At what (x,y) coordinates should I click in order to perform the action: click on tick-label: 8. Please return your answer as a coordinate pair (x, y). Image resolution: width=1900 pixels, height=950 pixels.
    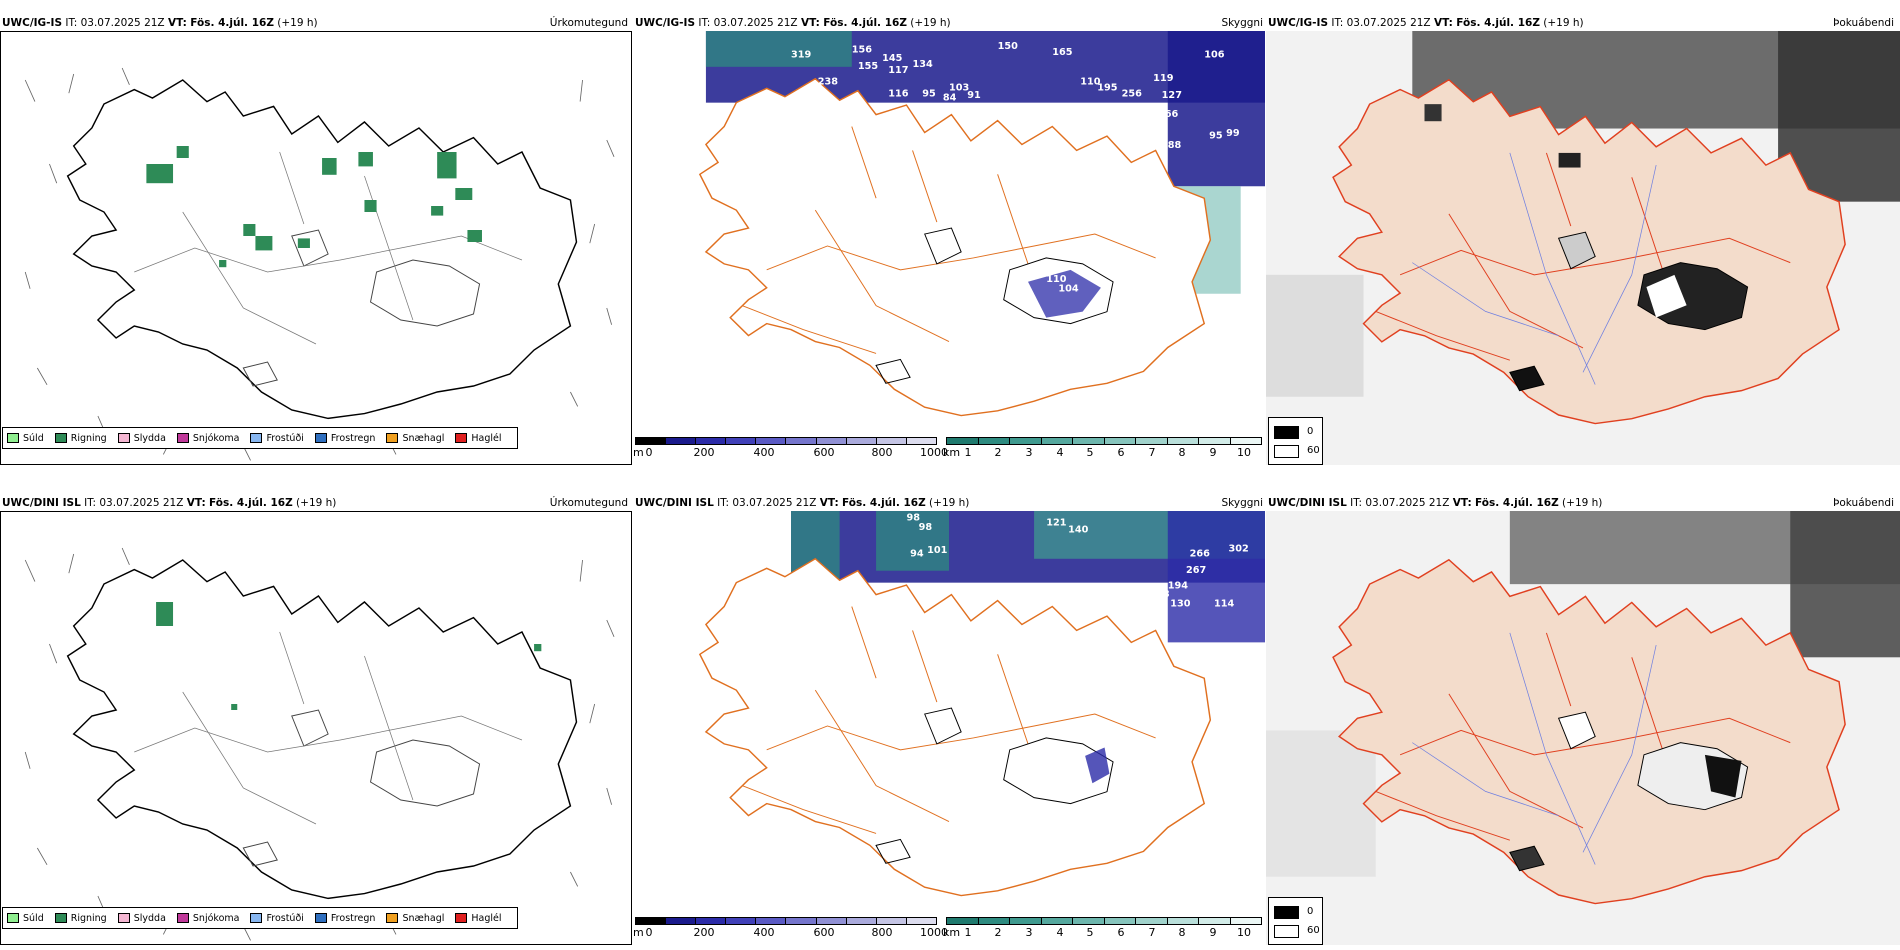
    Looking at the image, I should click on (1182, 932).